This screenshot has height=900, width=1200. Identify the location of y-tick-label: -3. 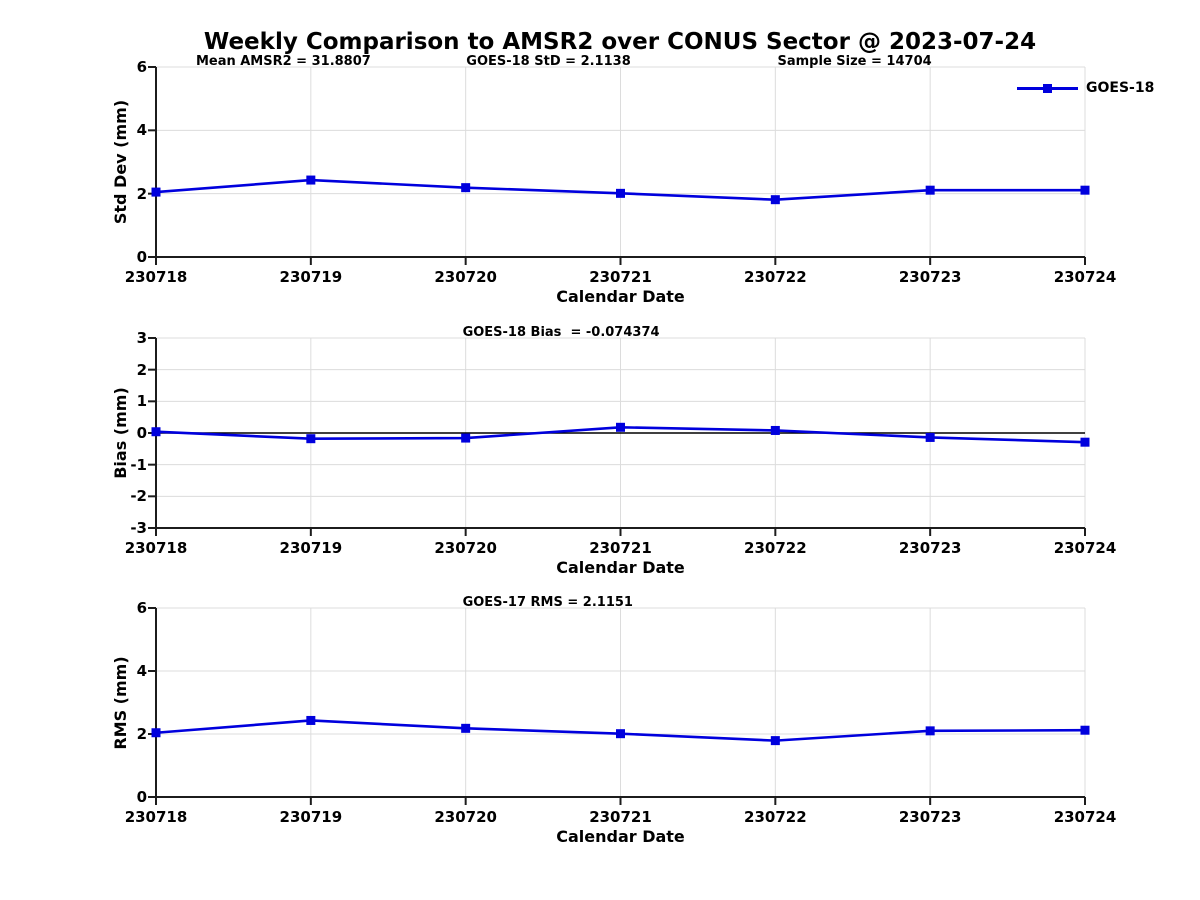
(138, 528).